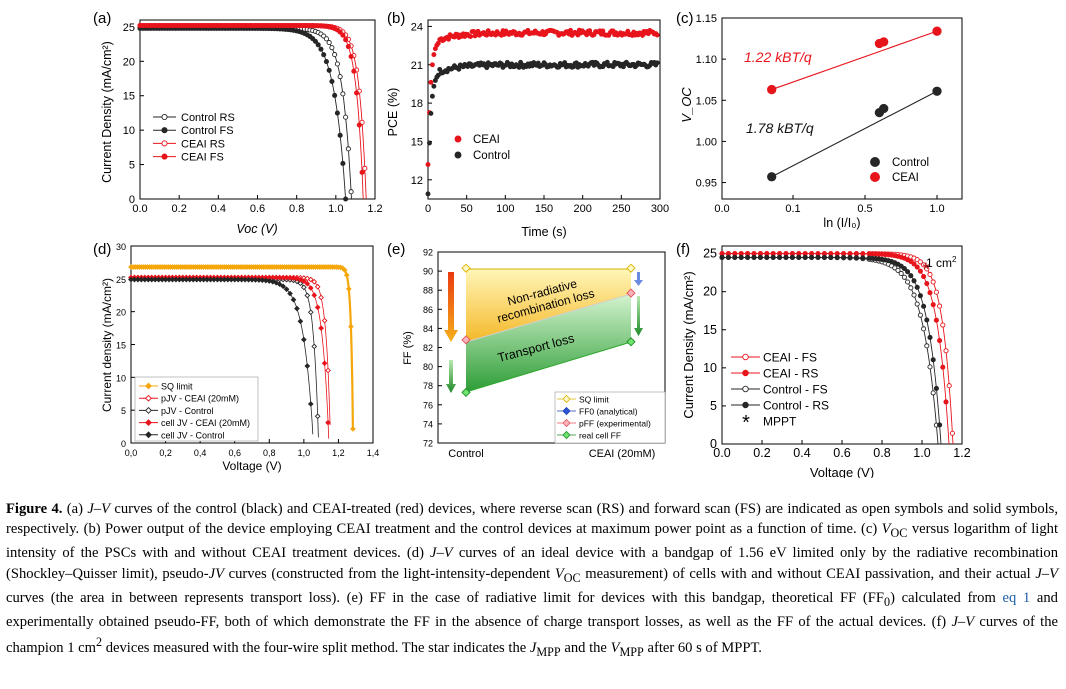  I want to click on caption-italic: J–V, so click(1047, 573).